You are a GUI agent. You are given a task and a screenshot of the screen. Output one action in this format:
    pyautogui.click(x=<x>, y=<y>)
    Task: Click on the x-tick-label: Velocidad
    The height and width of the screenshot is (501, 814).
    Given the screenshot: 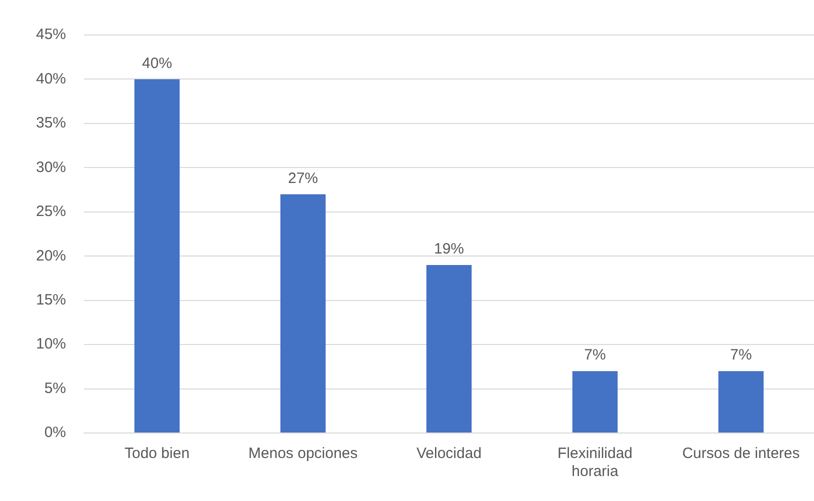 What is the action you would take?
    pyautogui.click(x=449, y=453)
    